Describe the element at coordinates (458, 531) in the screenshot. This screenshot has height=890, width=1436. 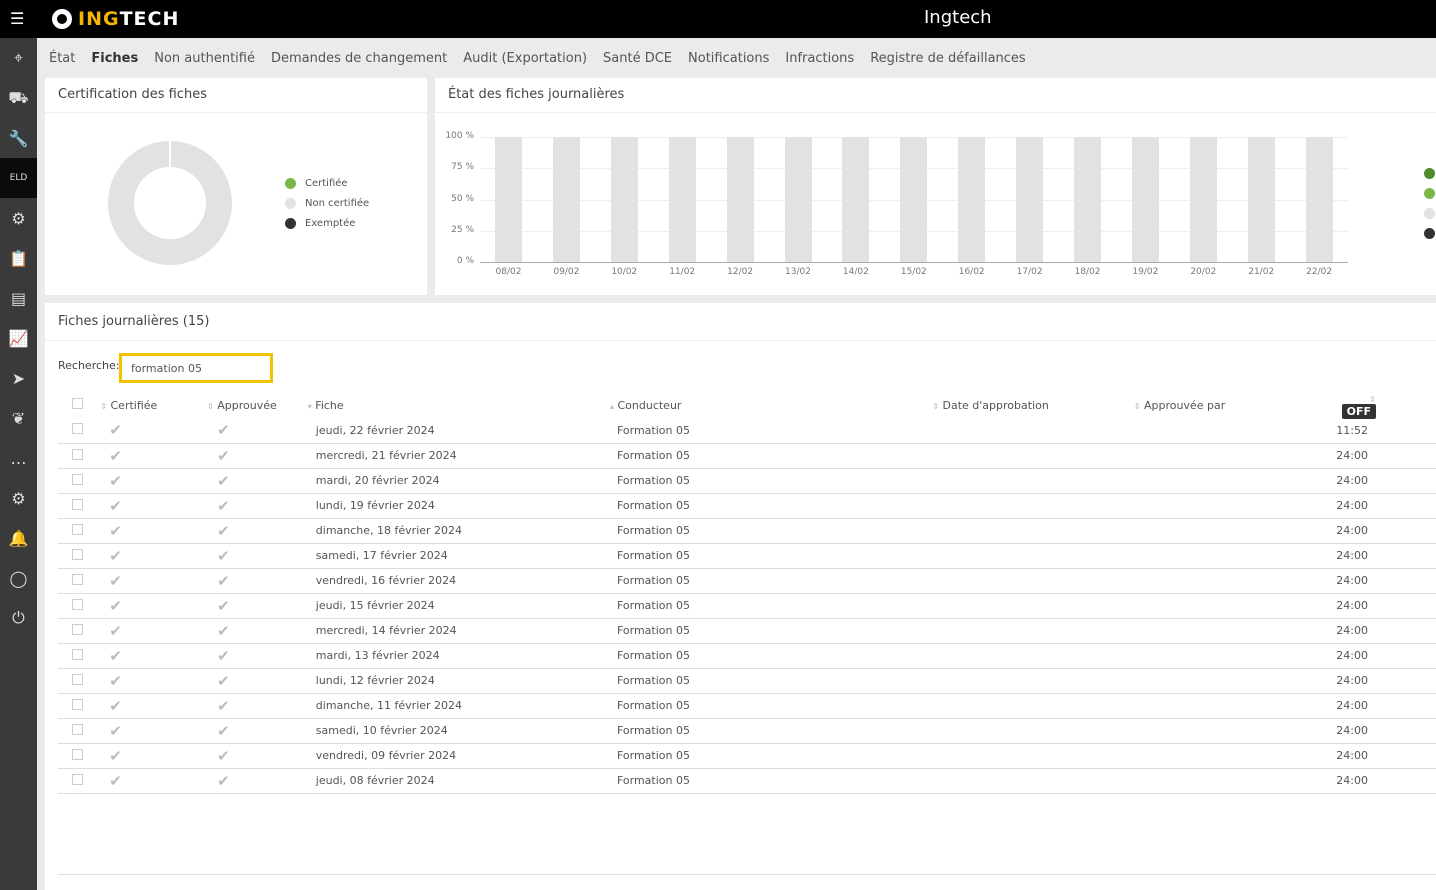
I see `fiche-date: dimanche, 18 février 2024` at that location.